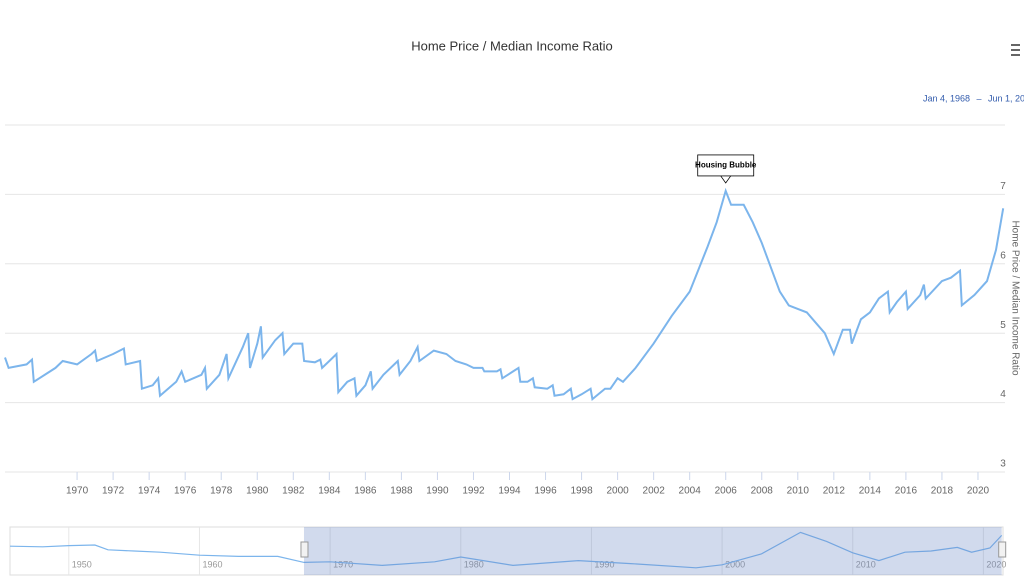  What do you see at coordinates (512, 45) in the screenshot?
I see `chart-title: Home Price / Median Income Ratio` at bounding box center [512, 45].